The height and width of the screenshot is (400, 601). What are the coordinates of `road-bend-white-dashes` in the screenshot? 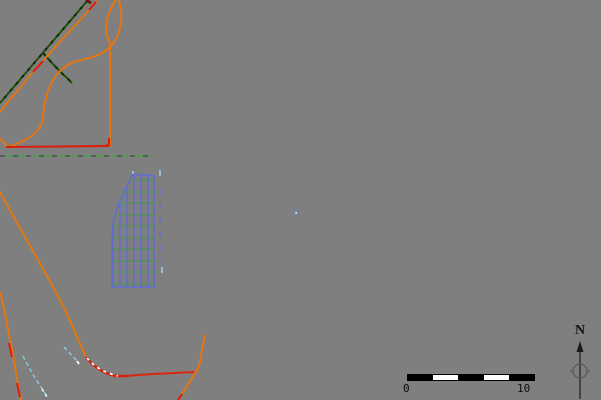 It's located at (102, 367).